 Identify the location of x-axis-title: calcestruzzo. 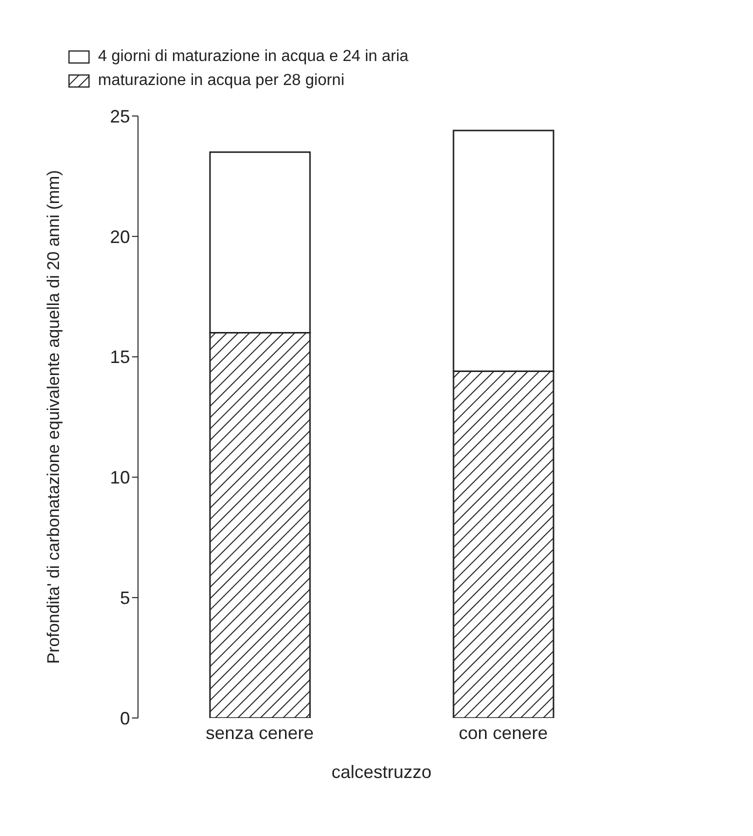
(381, 772).